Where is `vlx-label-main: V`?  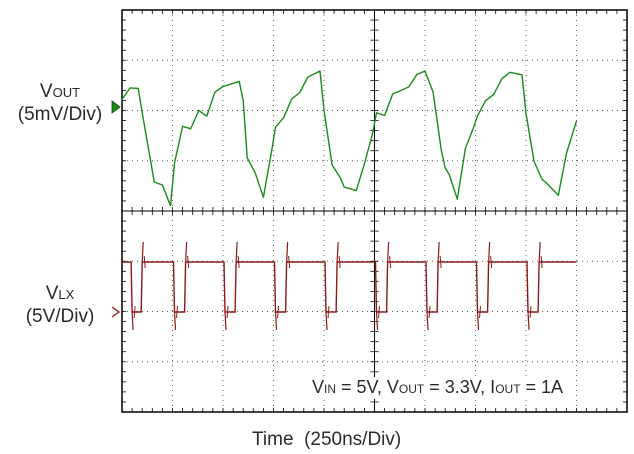 vlx-label-main: V is located at coordinates (52, 293).